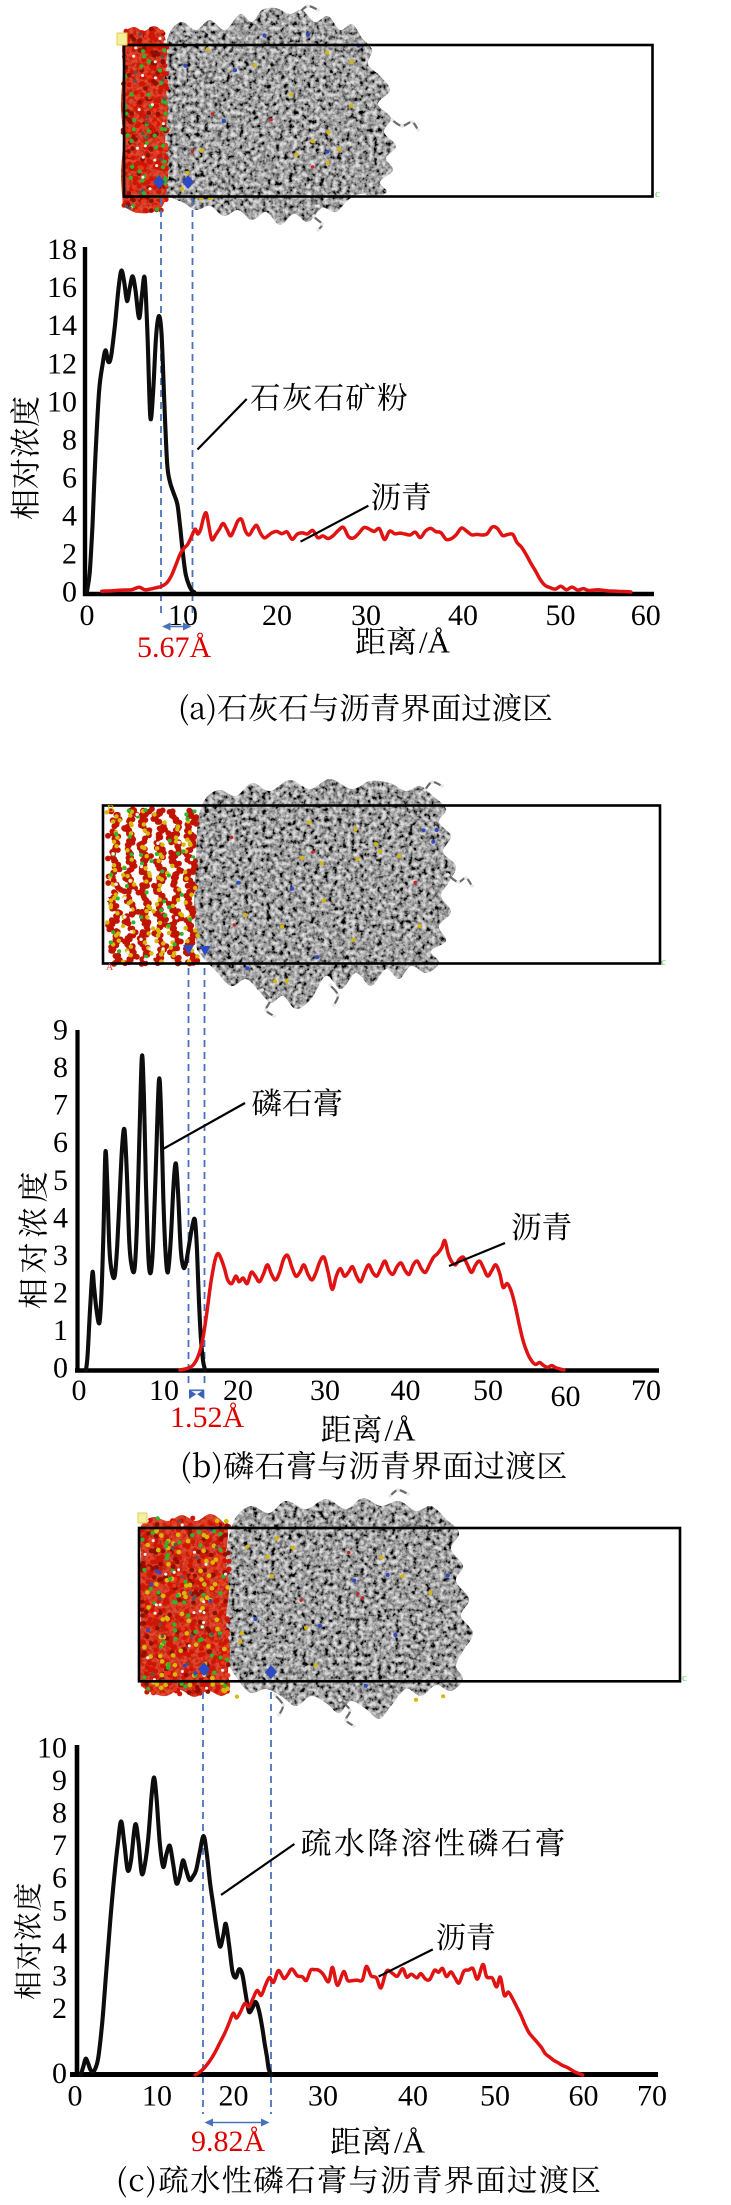  I want to click on svg-text: 1.52Å, so click(207, 1417).